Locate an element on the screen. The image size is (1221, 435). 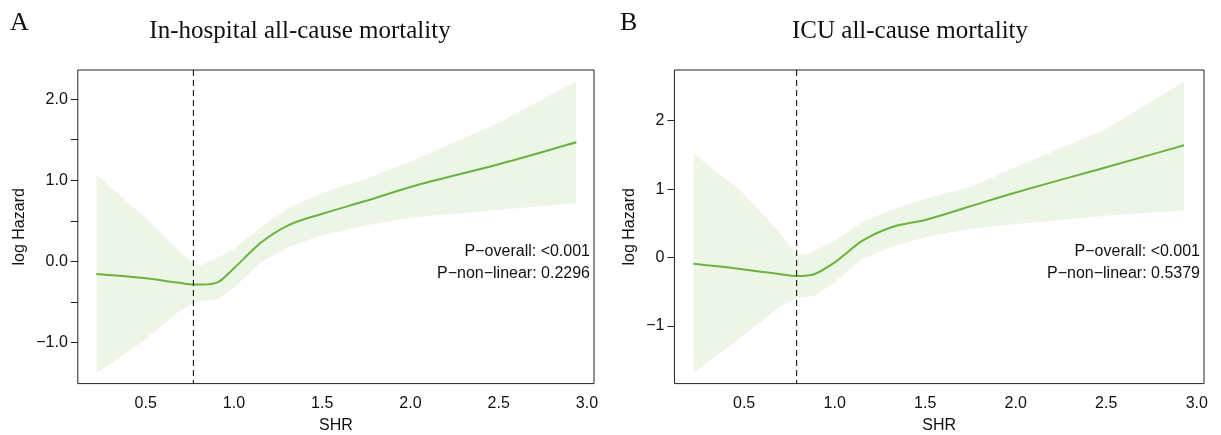
y-tick-label: −1.0 is located at coordinates (52, 342).